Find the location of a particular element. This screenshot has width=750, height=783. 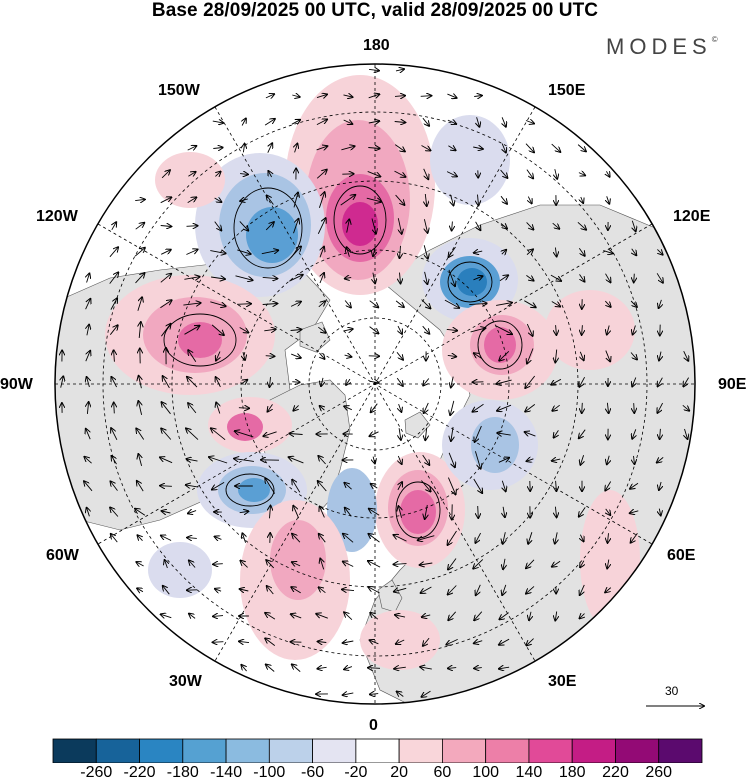

colorbar-tick-label: 220 is located at coordinates (615, 772).